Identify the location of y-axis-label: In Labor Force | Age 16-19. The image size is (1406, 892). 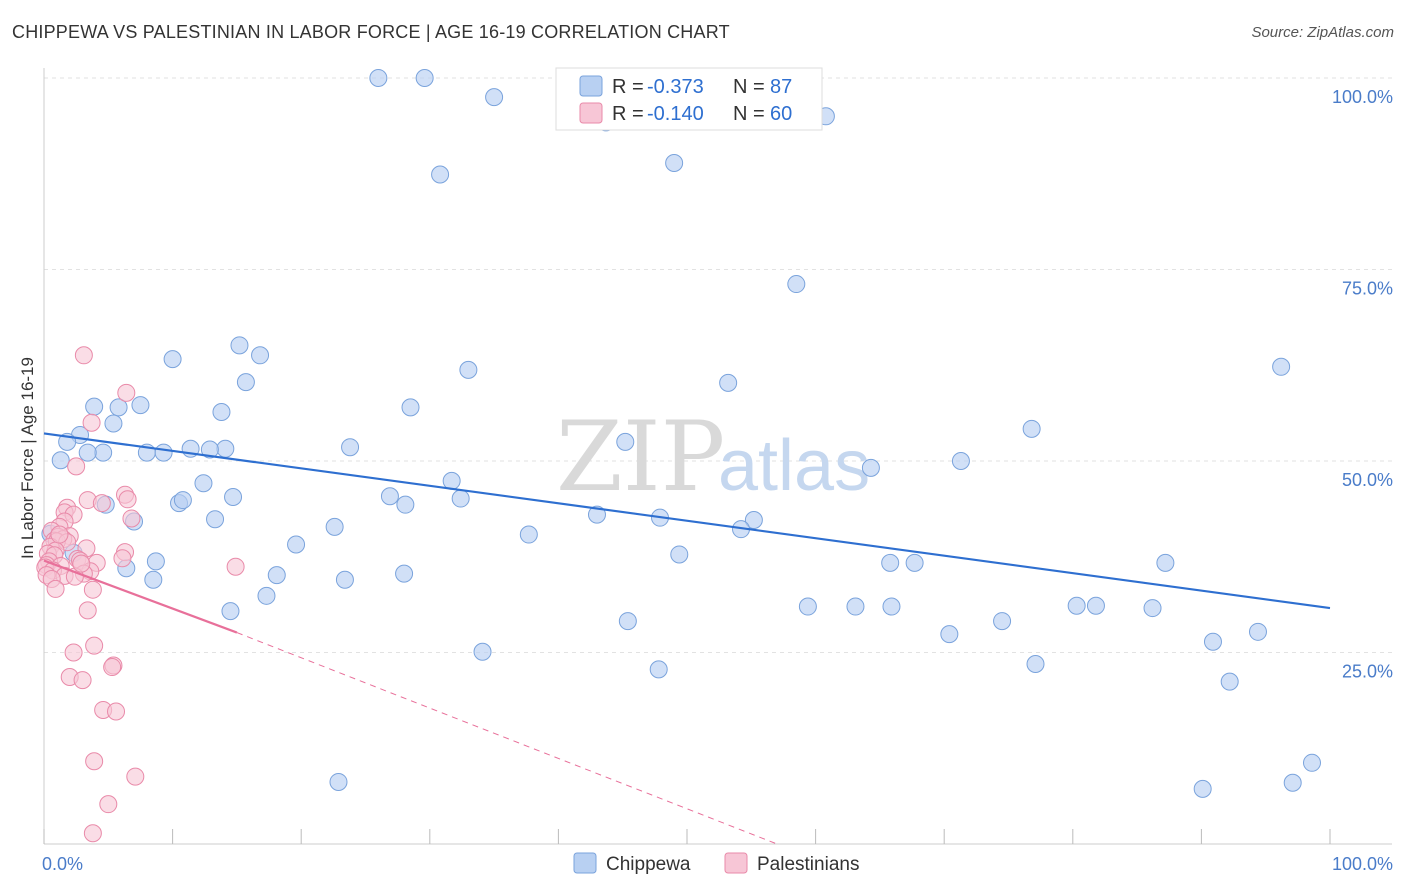
(27, 458).